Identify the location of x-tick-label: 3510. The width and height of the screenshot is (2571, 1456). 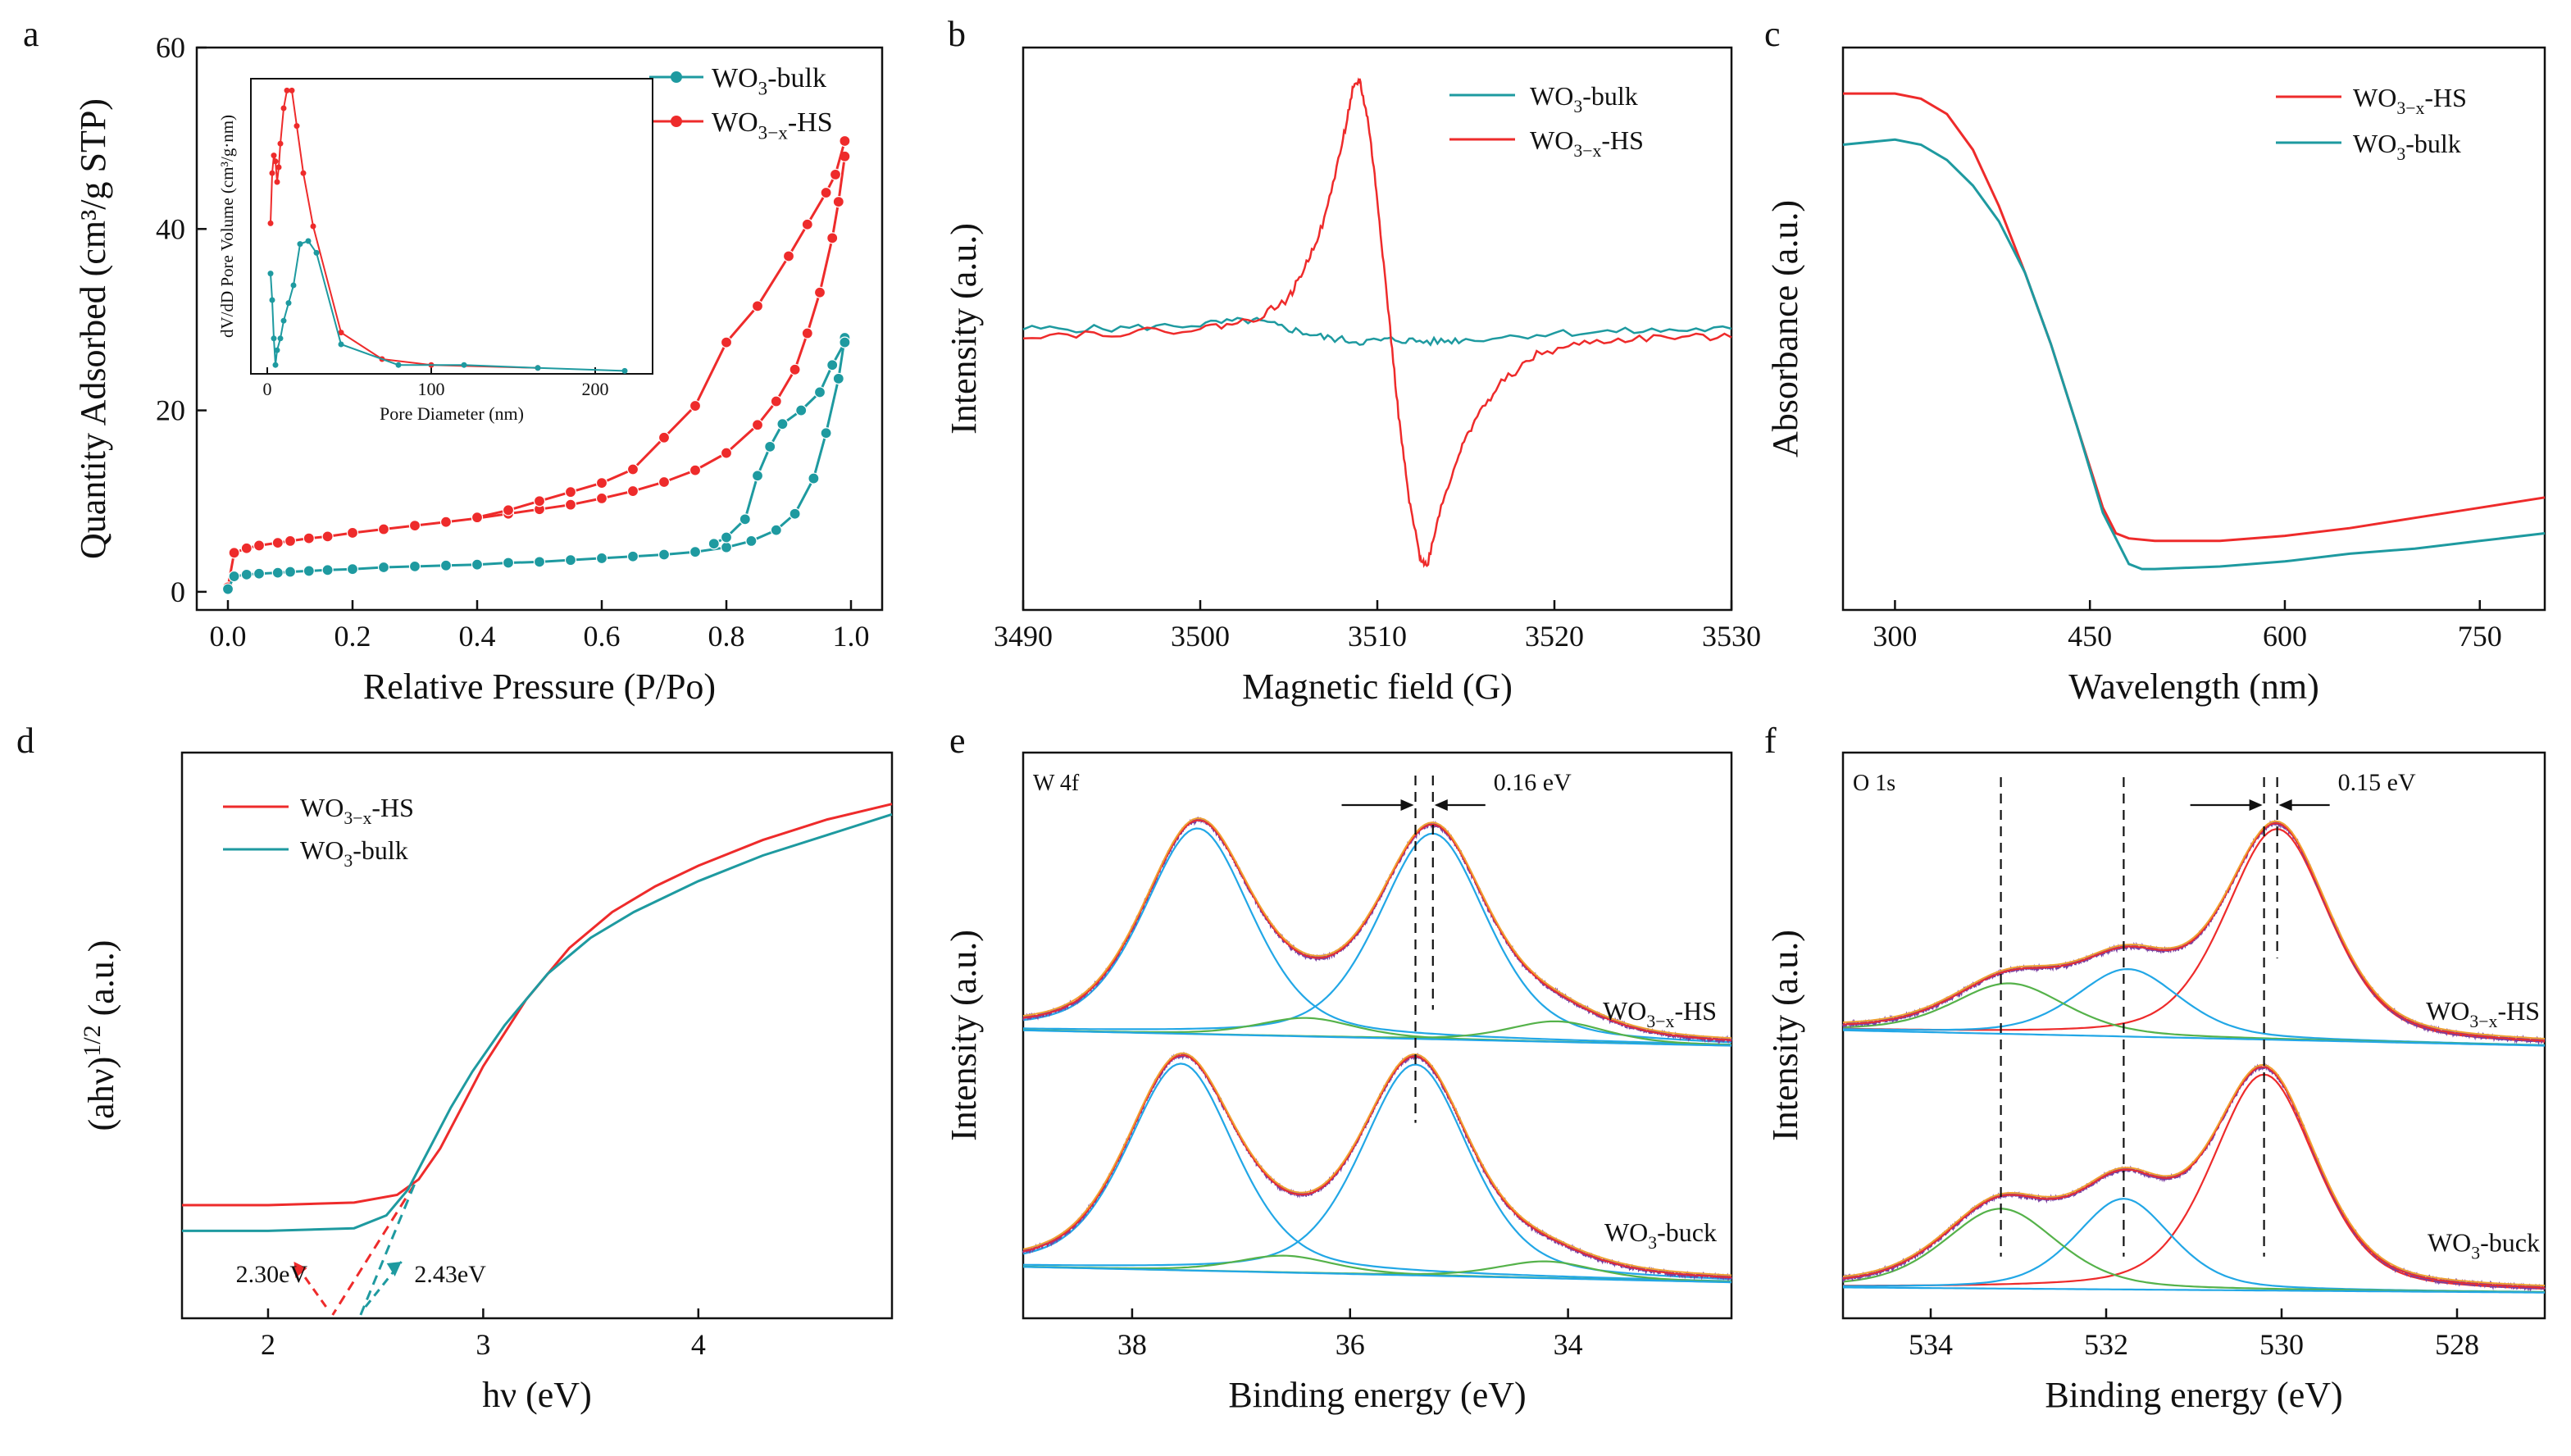
(1377, 637).